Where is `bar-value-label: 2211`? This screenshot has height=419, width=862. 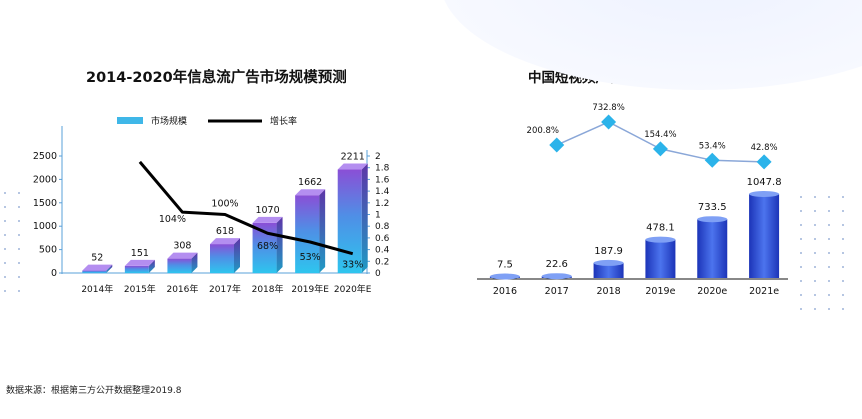
bar-value-label: 2211 is located at coordinates (353, 157).